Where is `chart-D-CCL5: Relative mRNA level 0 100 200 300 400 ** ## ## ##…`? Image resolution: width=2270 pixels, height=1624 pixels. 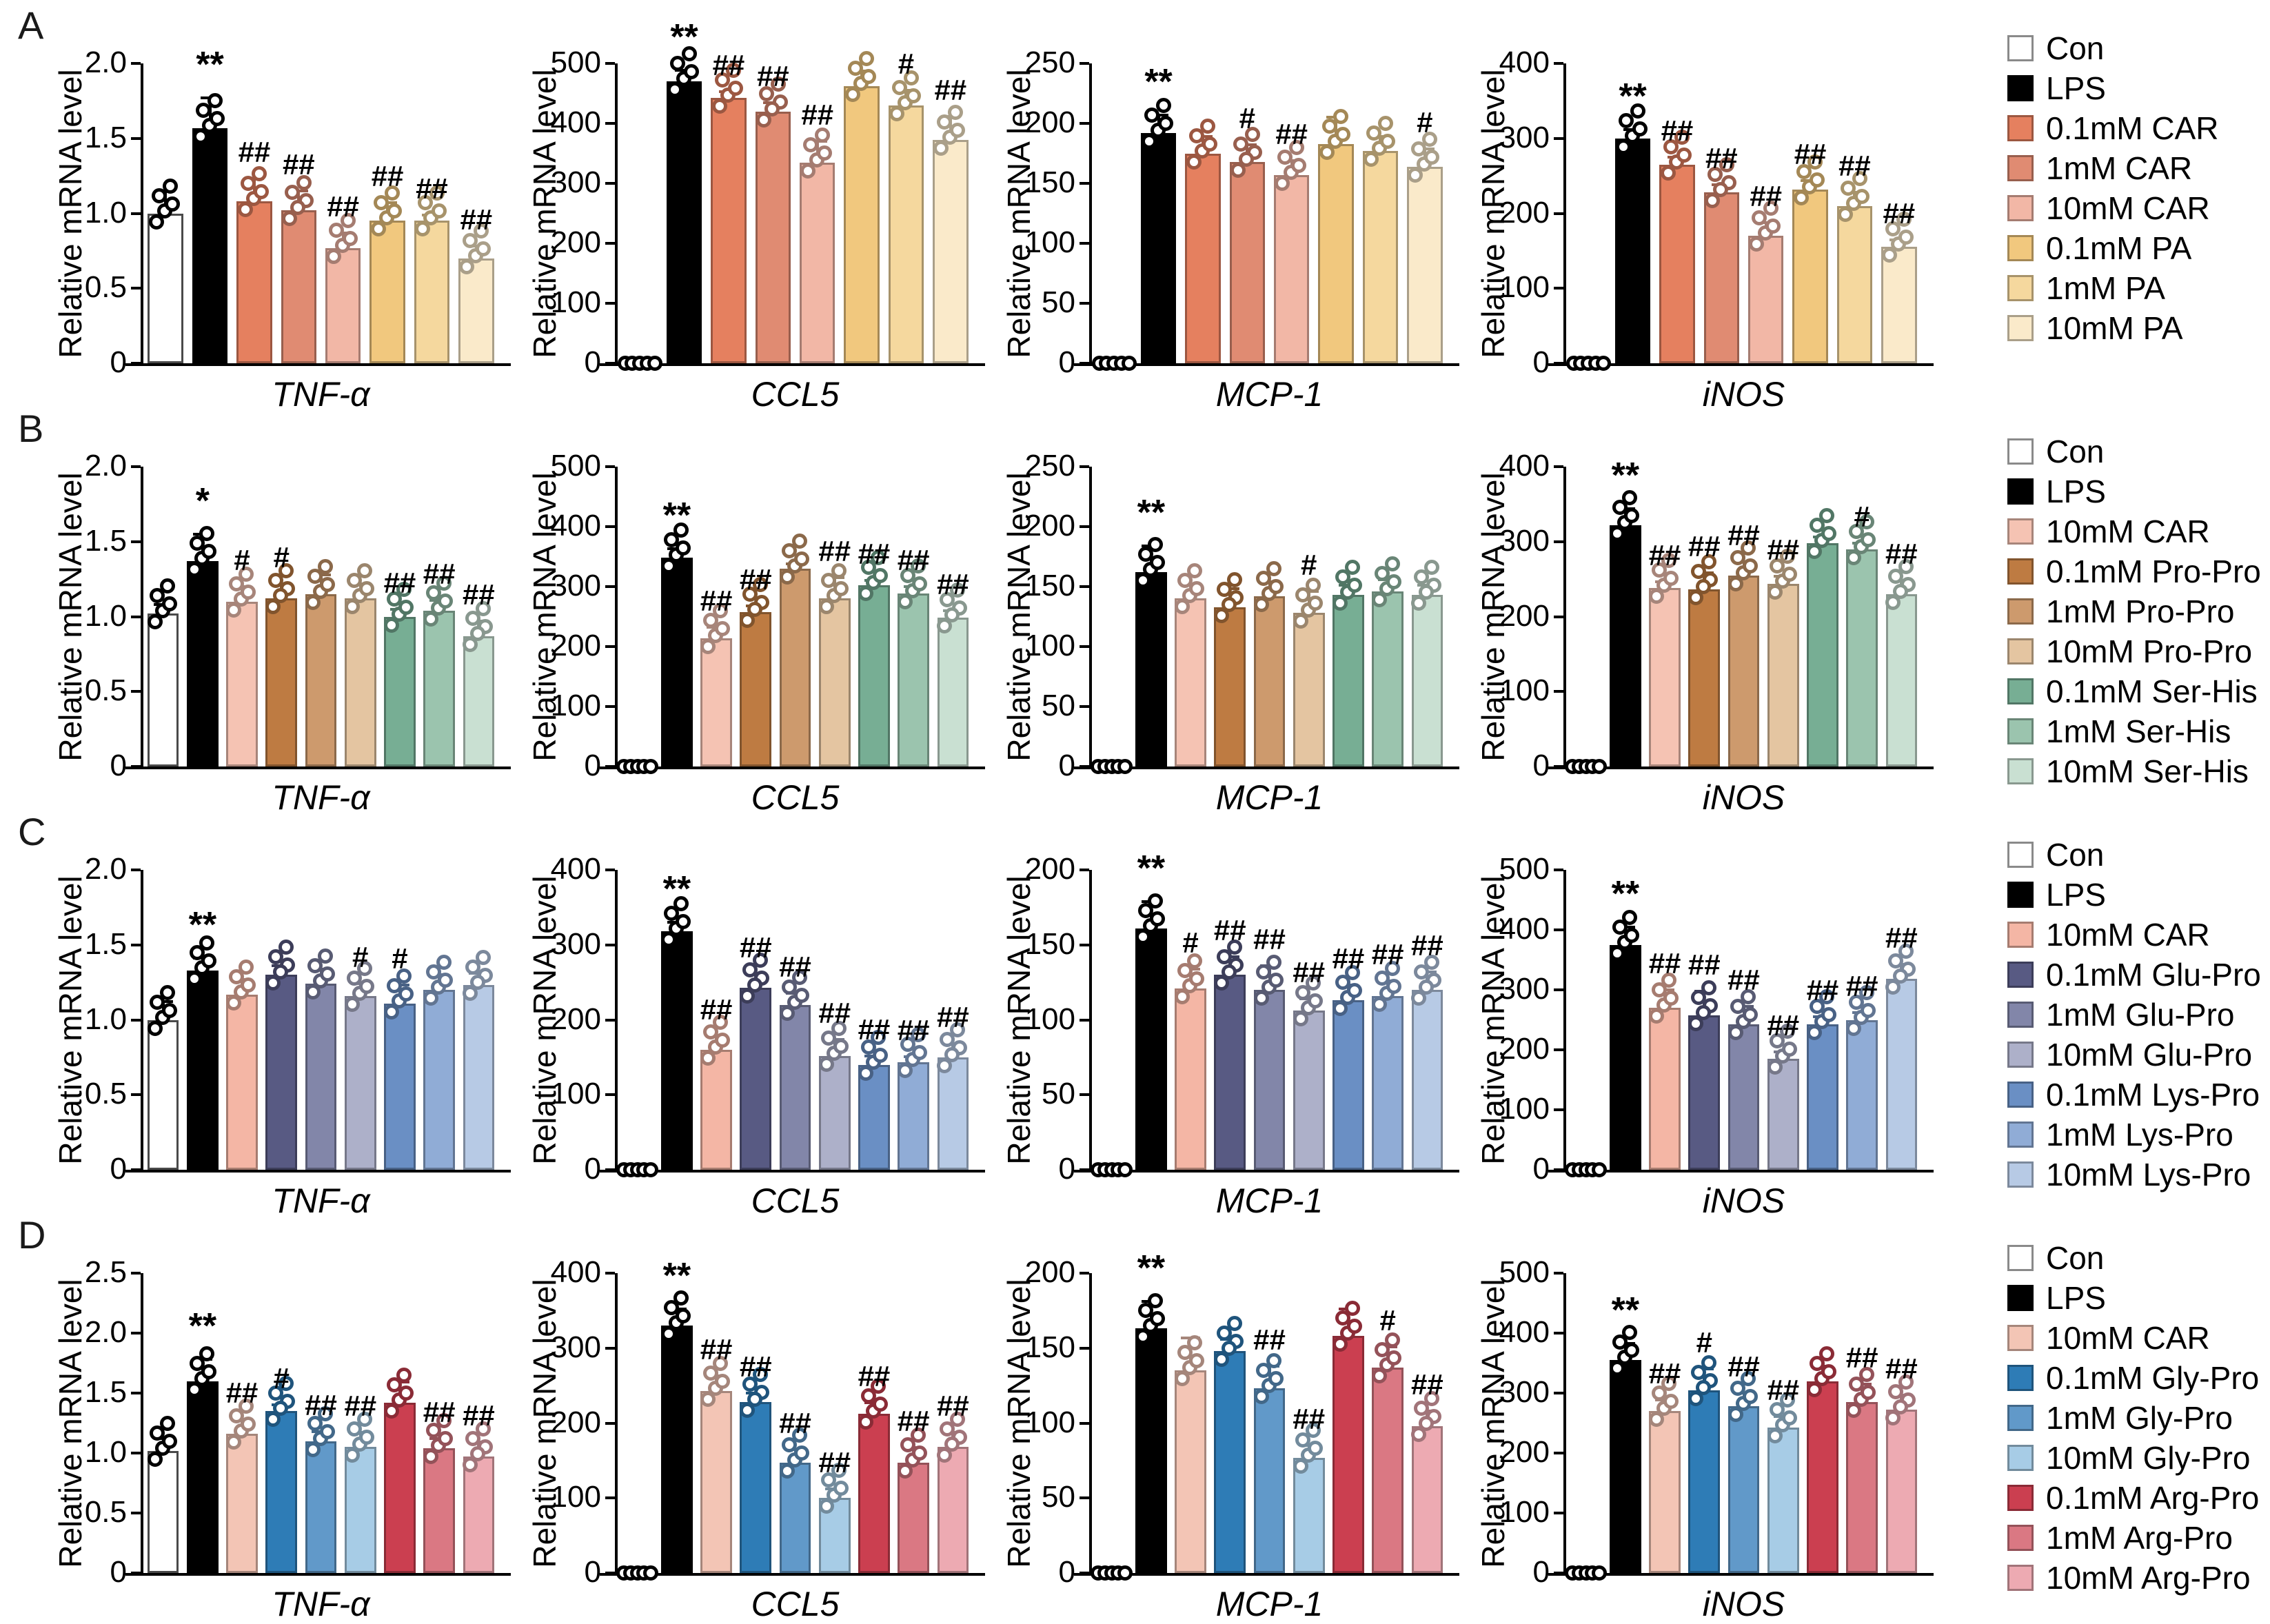
chart-D-CCL5: Relative mRNA level 0 100 200 300 400 ** ## ## ##… is located at coordinates (751, 1416).